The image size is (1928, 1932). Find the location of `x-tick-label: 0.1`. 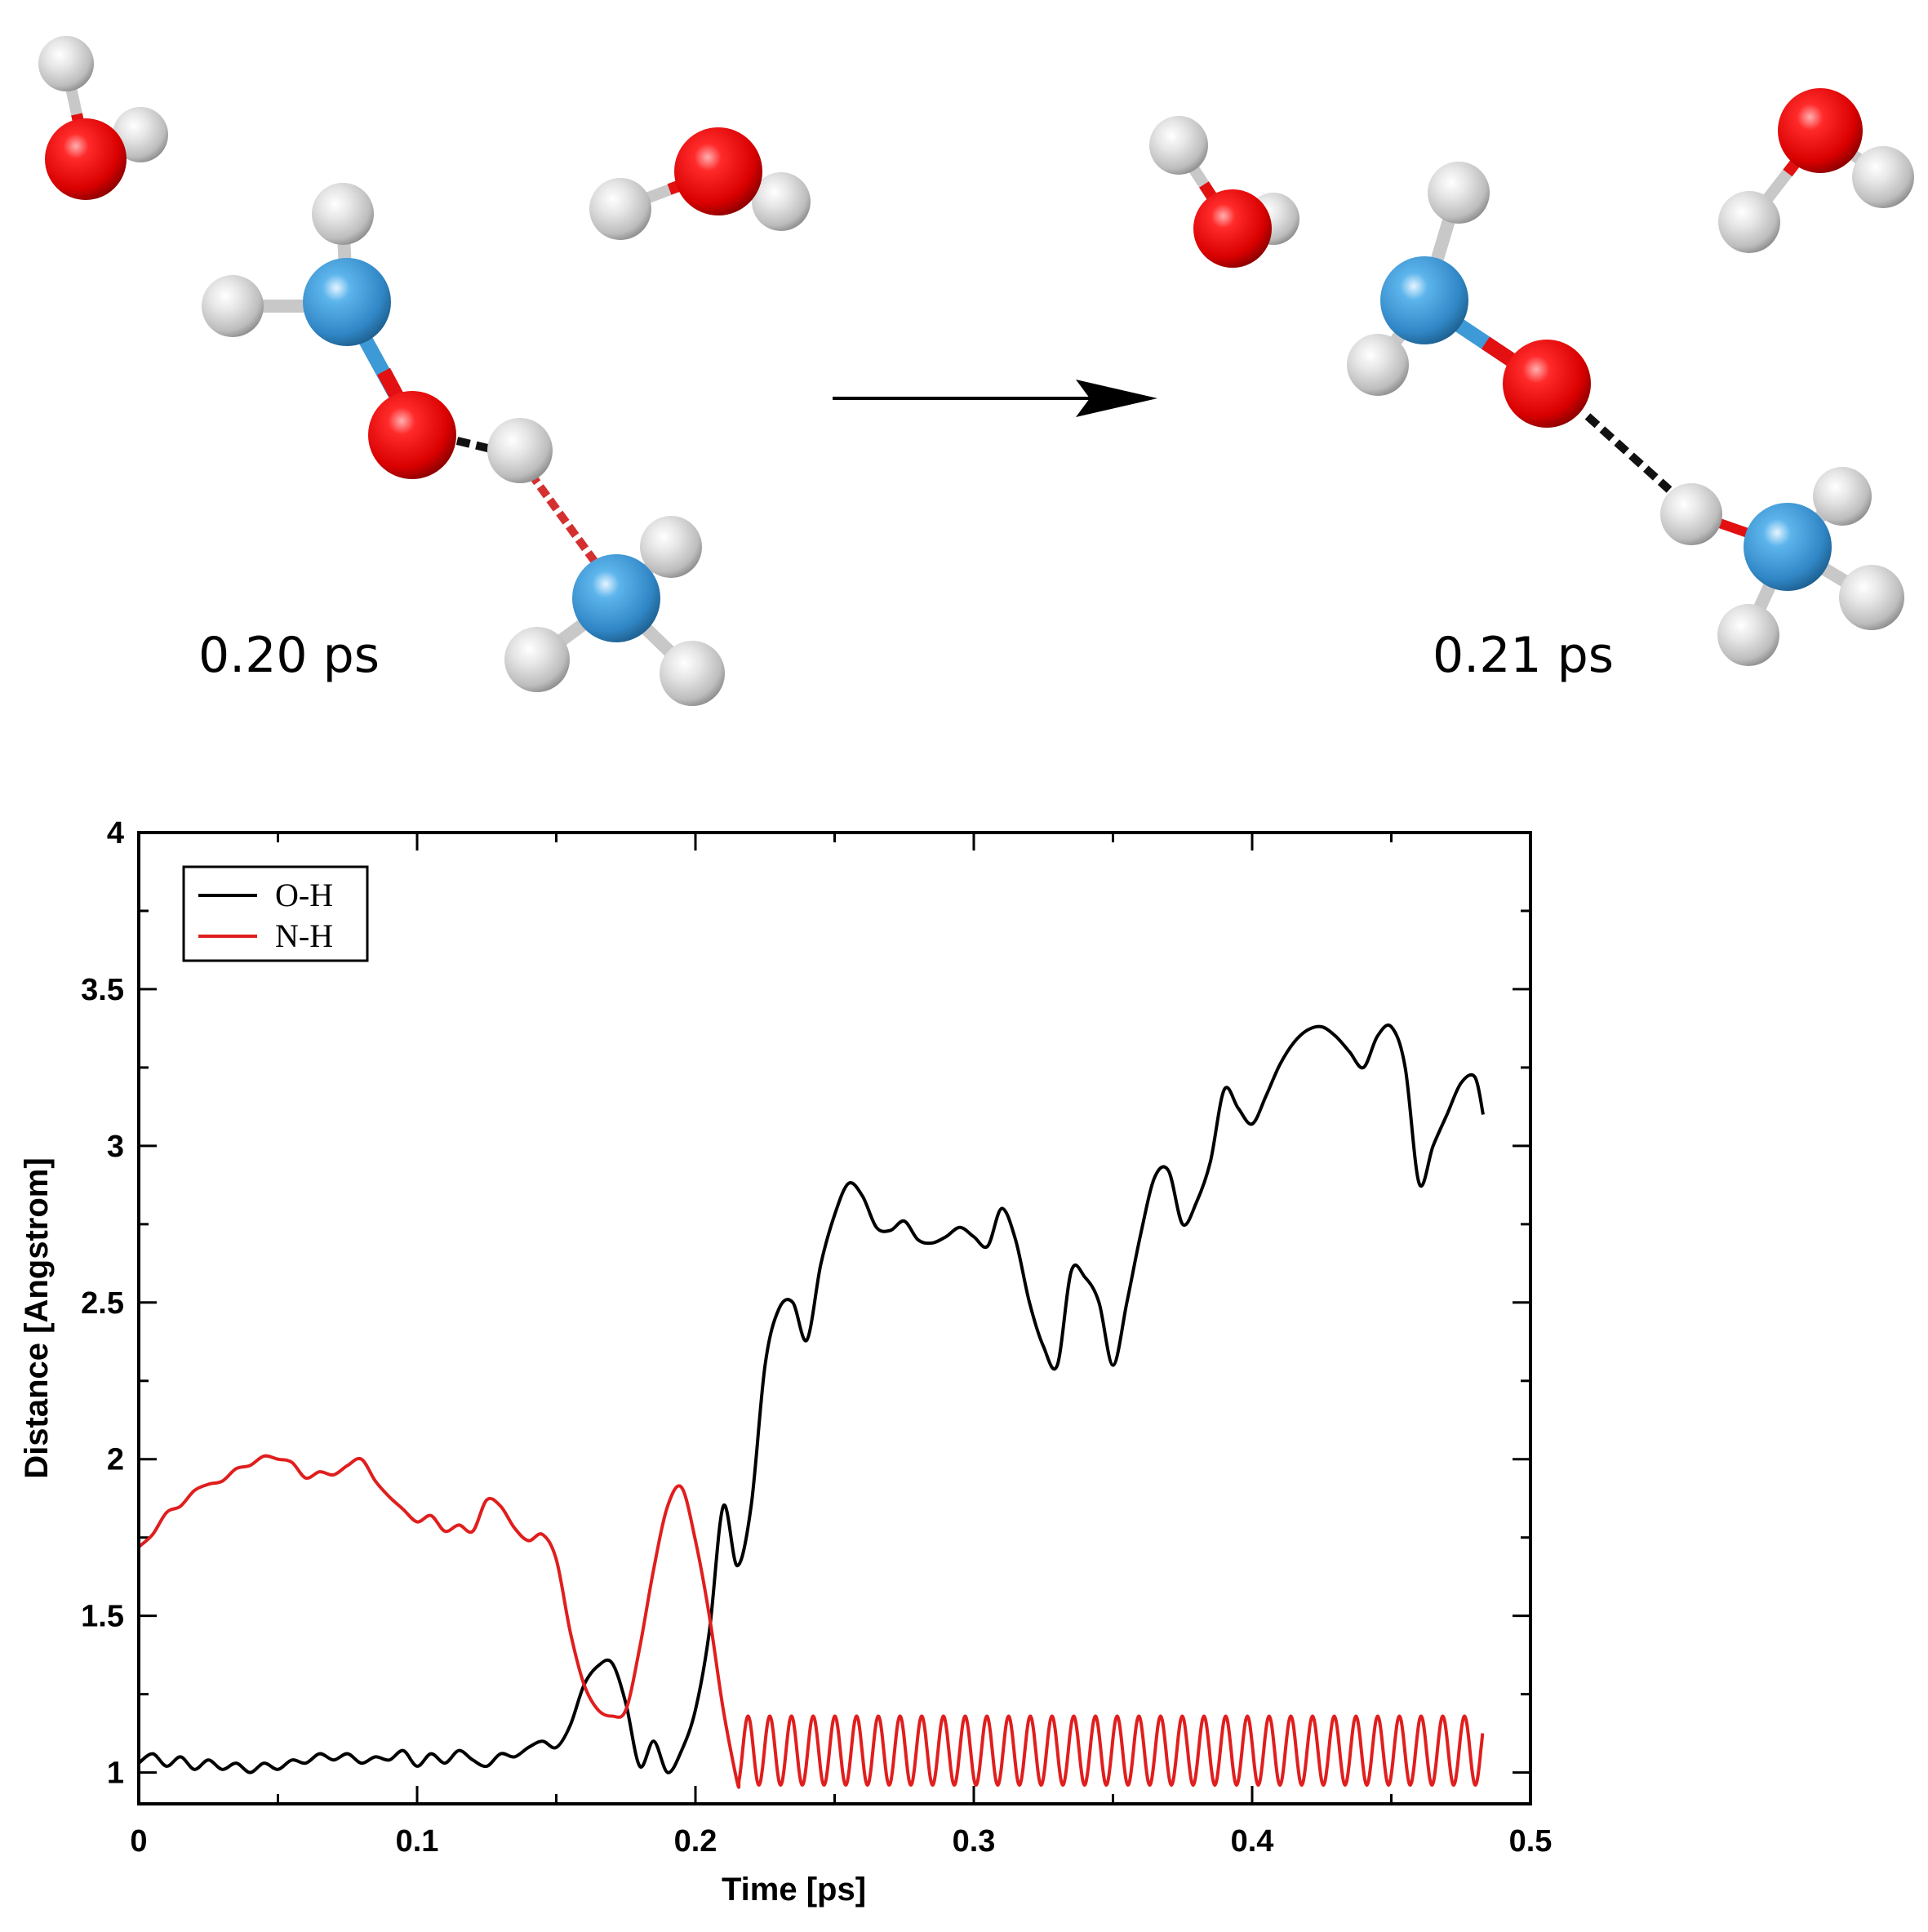

x-tick-label: 0.1 is located at coordinates (418, 1841).